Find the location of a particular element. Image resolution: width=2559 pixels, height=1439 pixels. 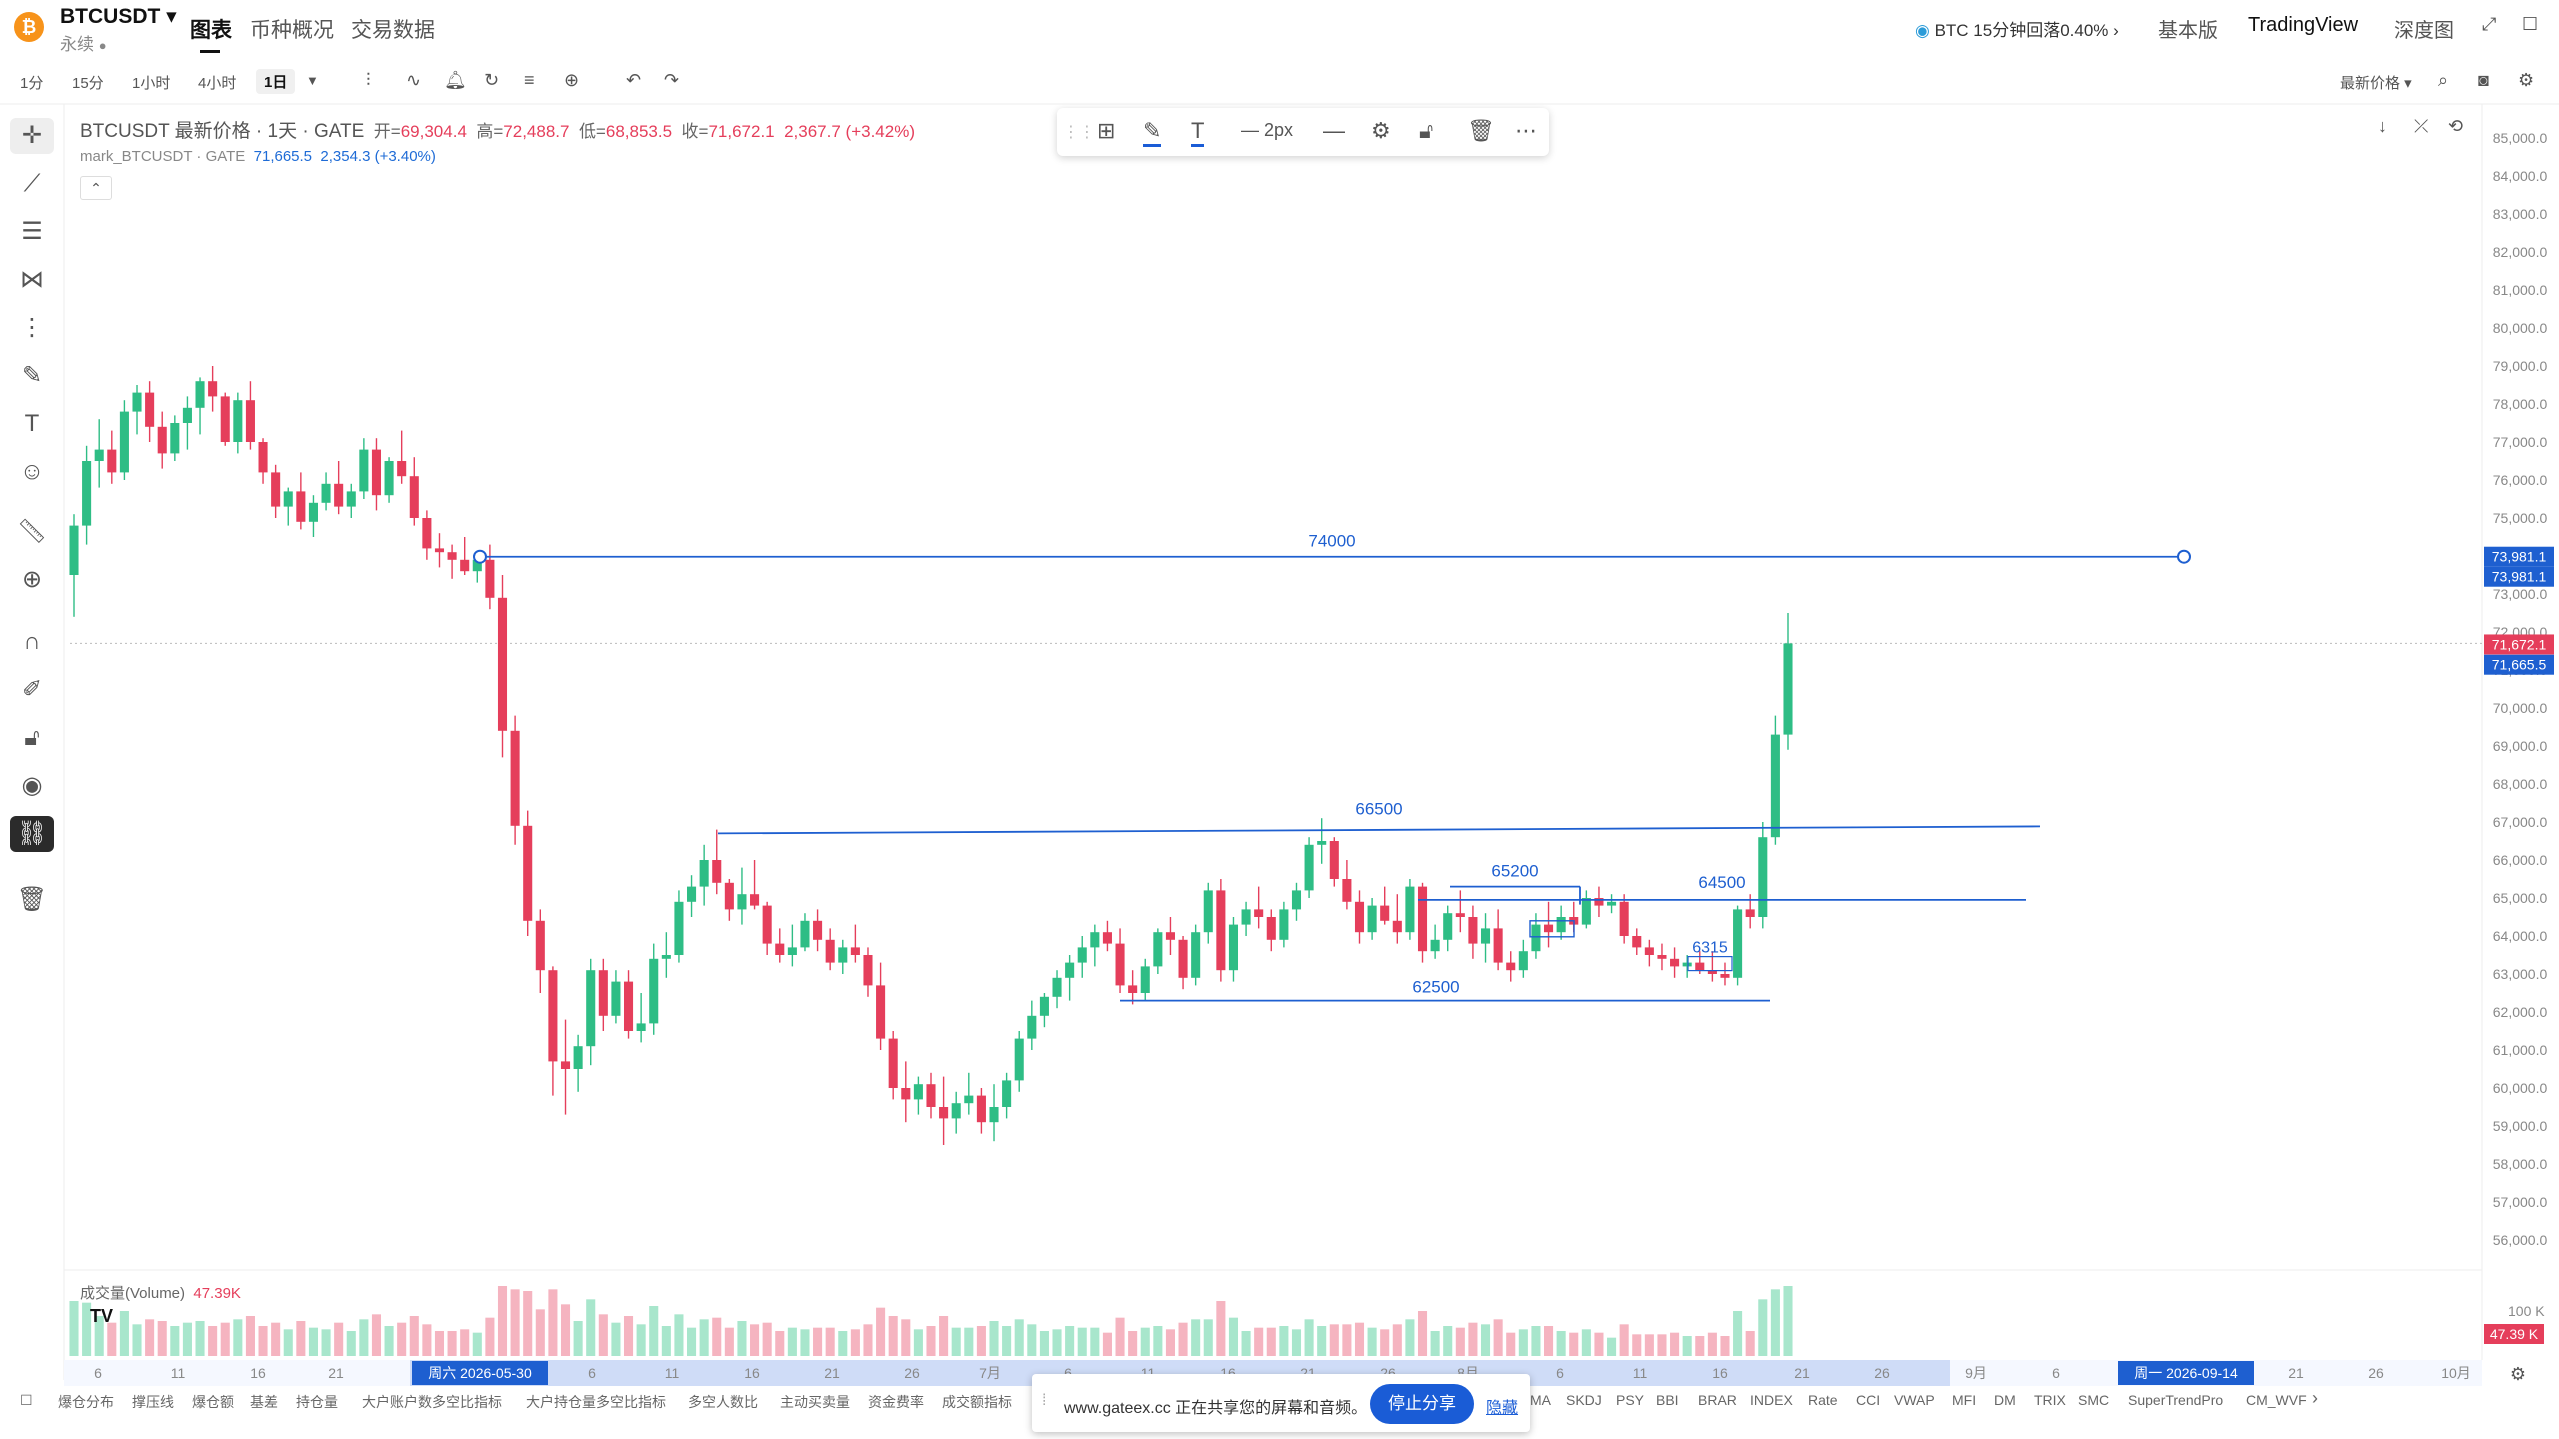

search-icon: ⌕ is located at coordinates (2443, 80).